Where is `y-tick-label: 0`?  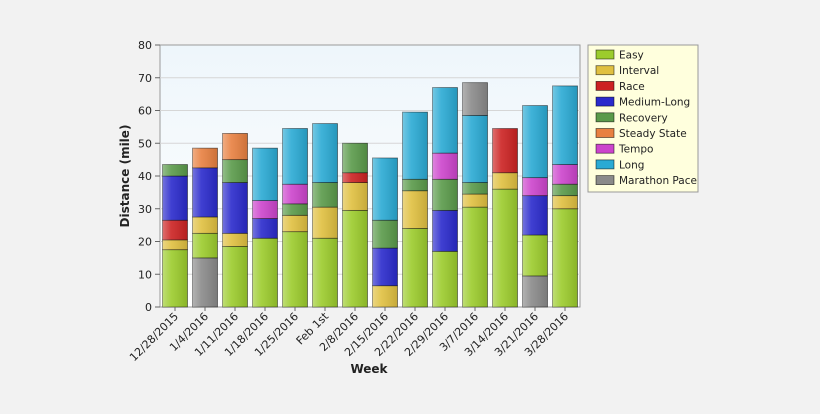
y-tick-label: 0 is located at coordinates (148, 307).